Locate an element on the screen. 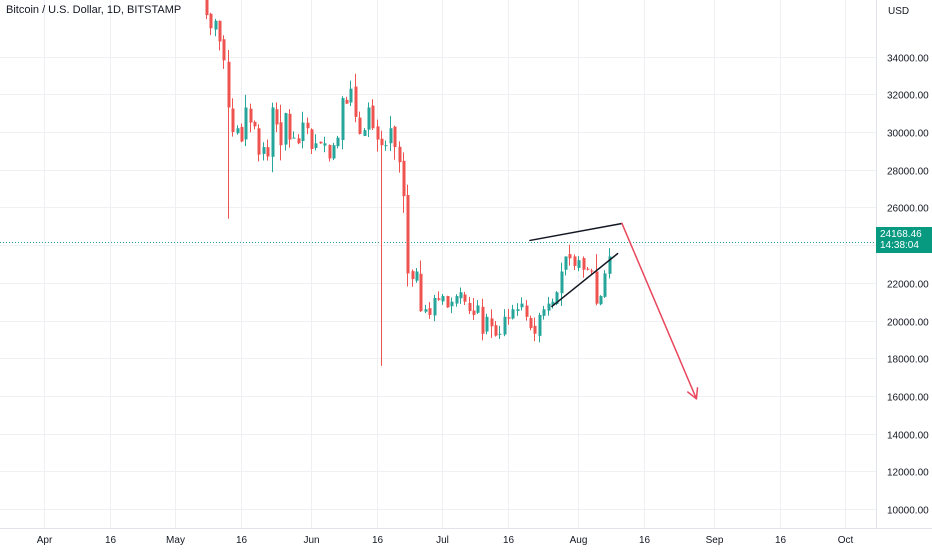 The width and height of the screenshot is (932, 555). projection-arrow-head is located at coordinates (693, 393).